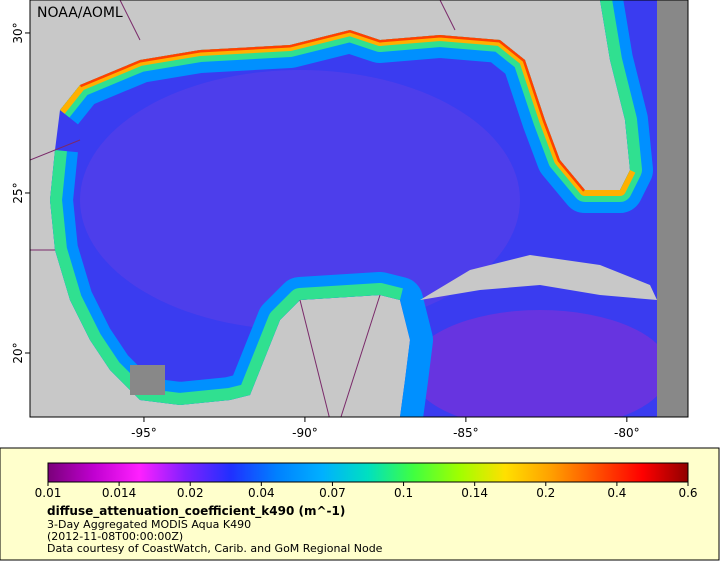 The width and height of the screenshot is (720, 561). Describe the element at coordinates (144, 433) in the screenshot. I see `x-tick-label: -95°` at that location.